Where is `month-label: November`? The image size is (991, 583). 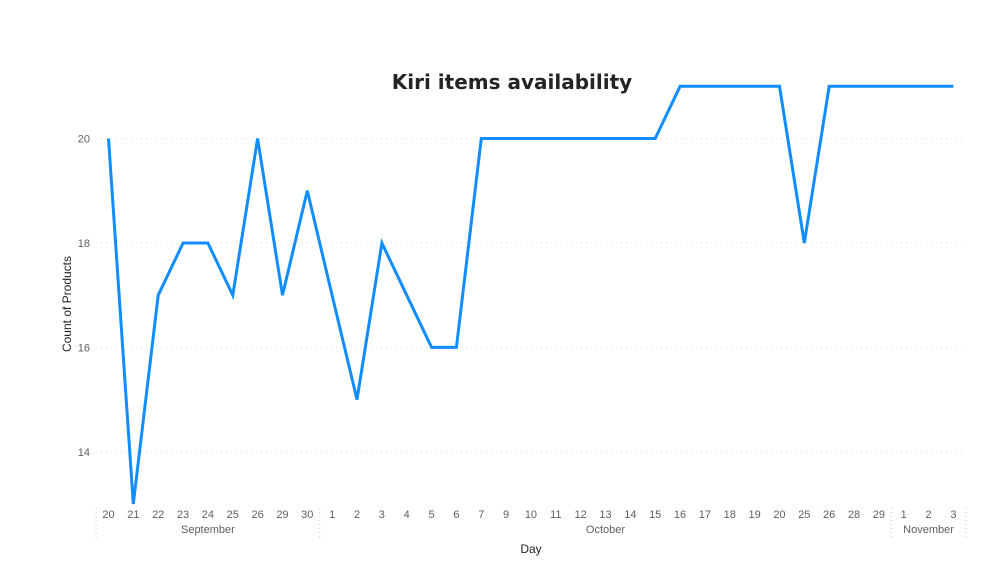 month-label: November is located at coordinates (928, 530).